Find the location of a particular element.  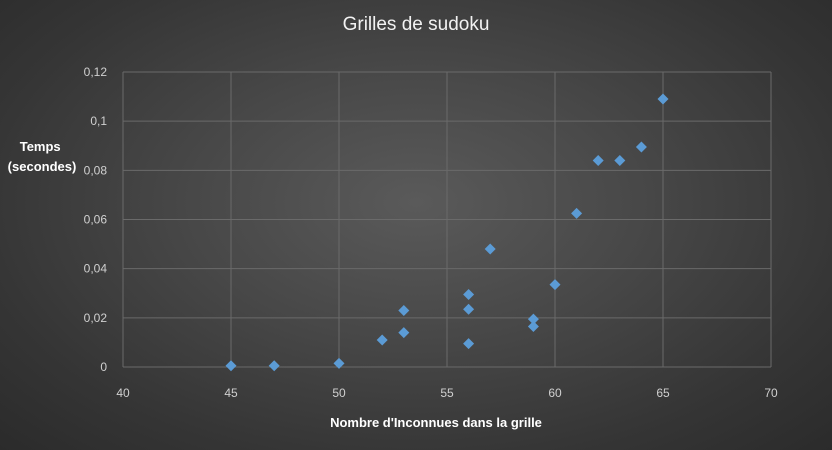

x-axis-ticks: 40 45 50 55 60 65 70 is located at coordinates (447, 393).